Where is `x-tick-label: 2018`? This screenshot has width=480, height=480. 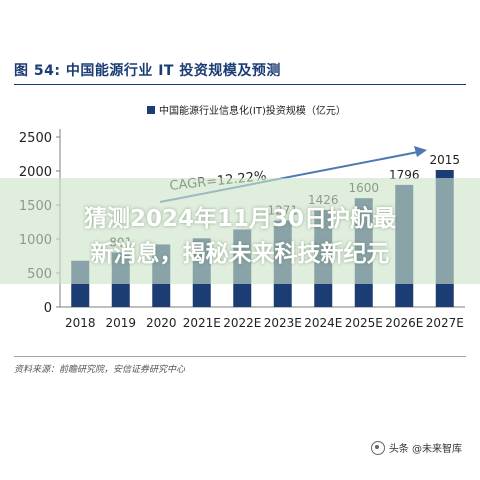 x-tick-label: 2018 is located at coordinates (80, 323).